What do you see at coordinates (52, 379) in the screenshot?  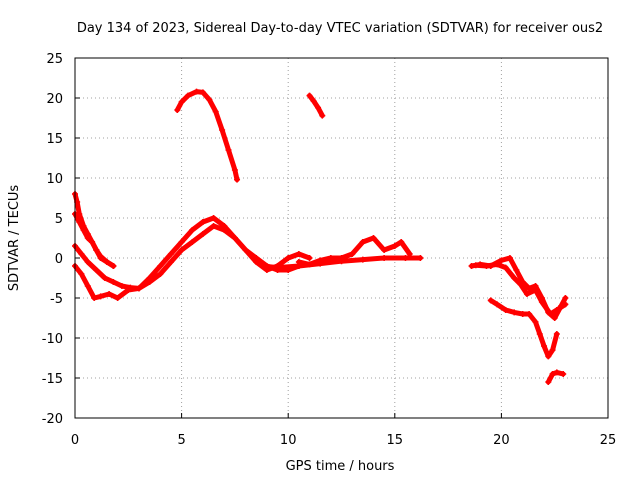 I see `y-tick-label: -15` at bounding box center [52, 379].